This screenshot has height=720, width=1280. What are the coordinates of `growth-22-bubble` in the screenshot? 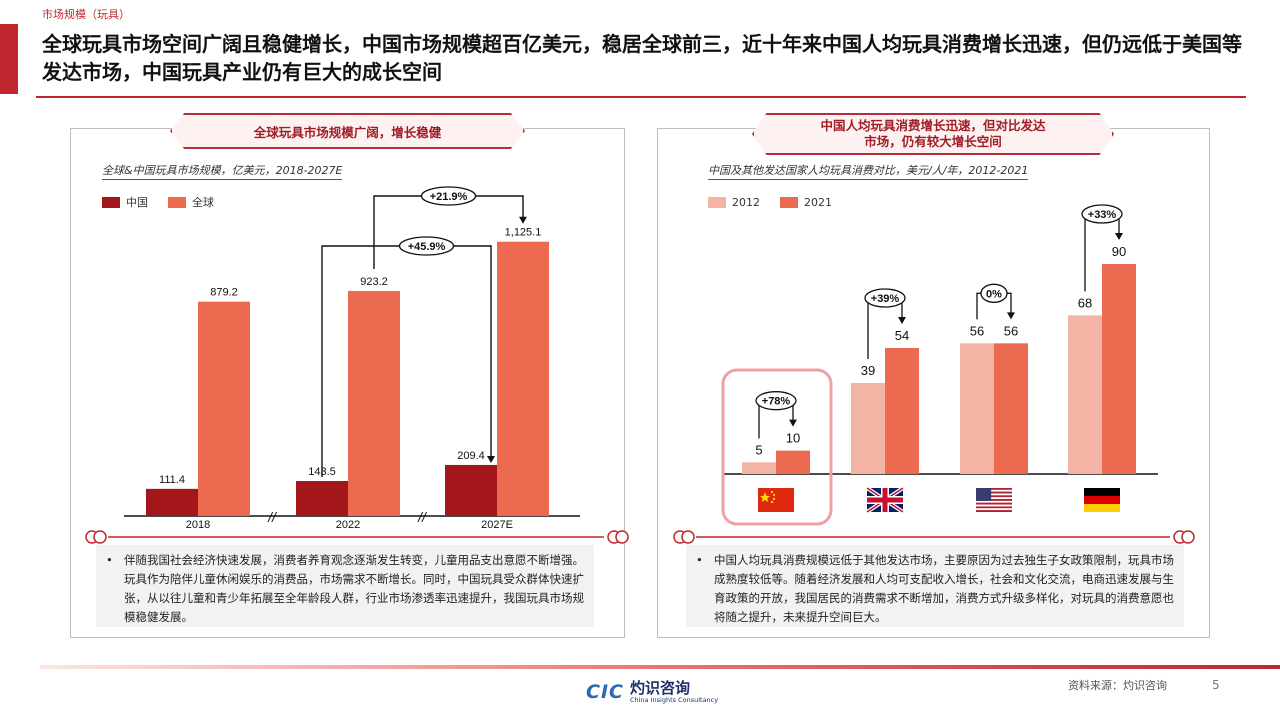 It's located at (448, 196).